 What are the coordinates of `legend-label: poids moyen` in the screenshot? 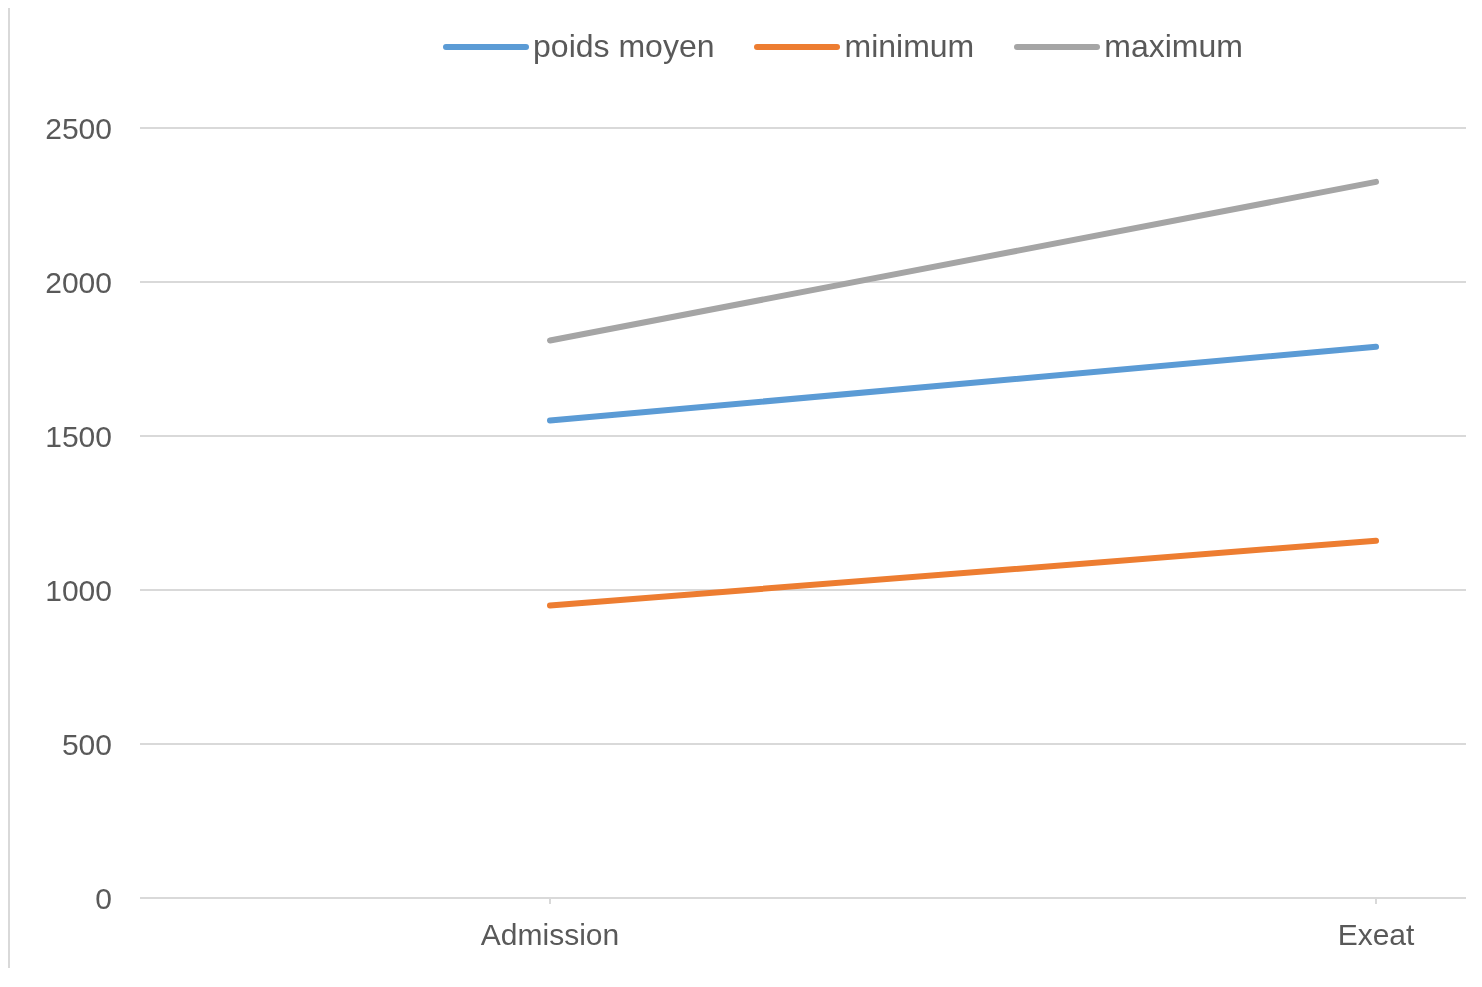 It's located at (624, 46).